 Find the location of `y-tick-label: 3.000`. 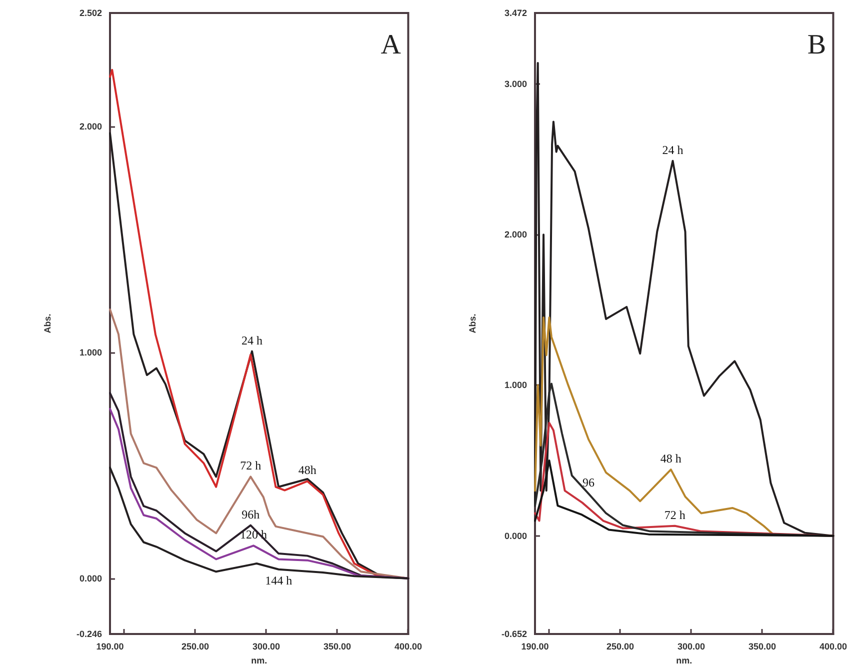

y-tick-label: 3.000 is located at coordinates (515, 84).